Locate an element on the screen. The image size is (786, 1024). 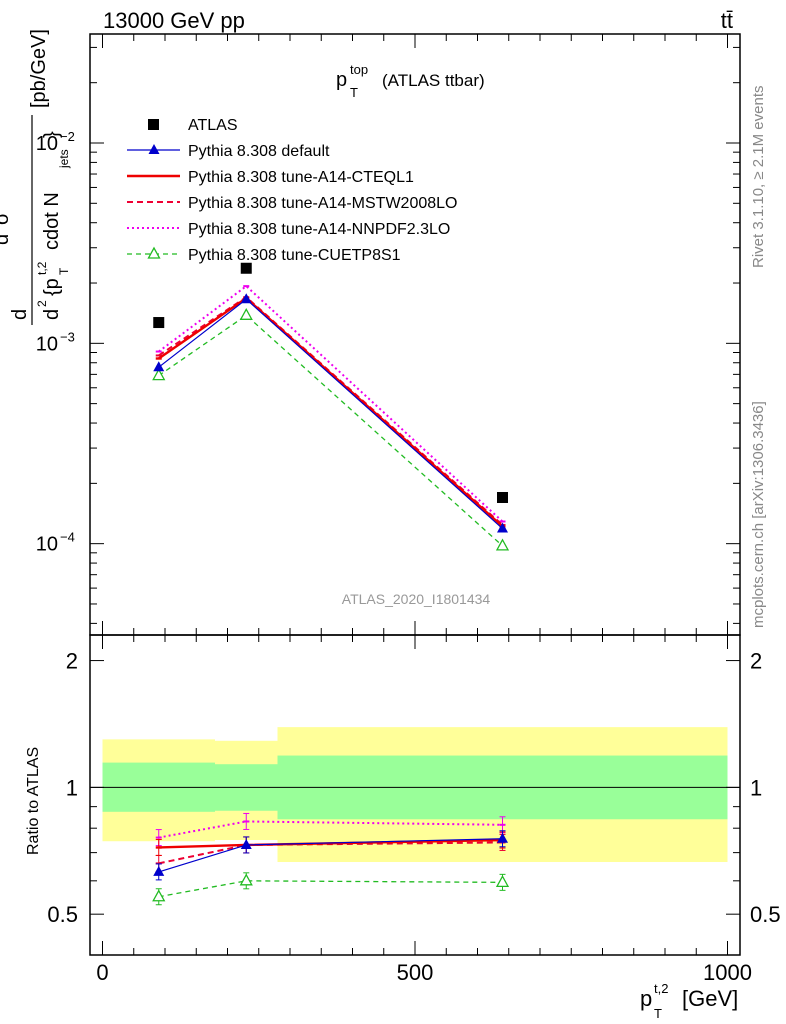
main-plot-series is located at coordinates (331, 406).